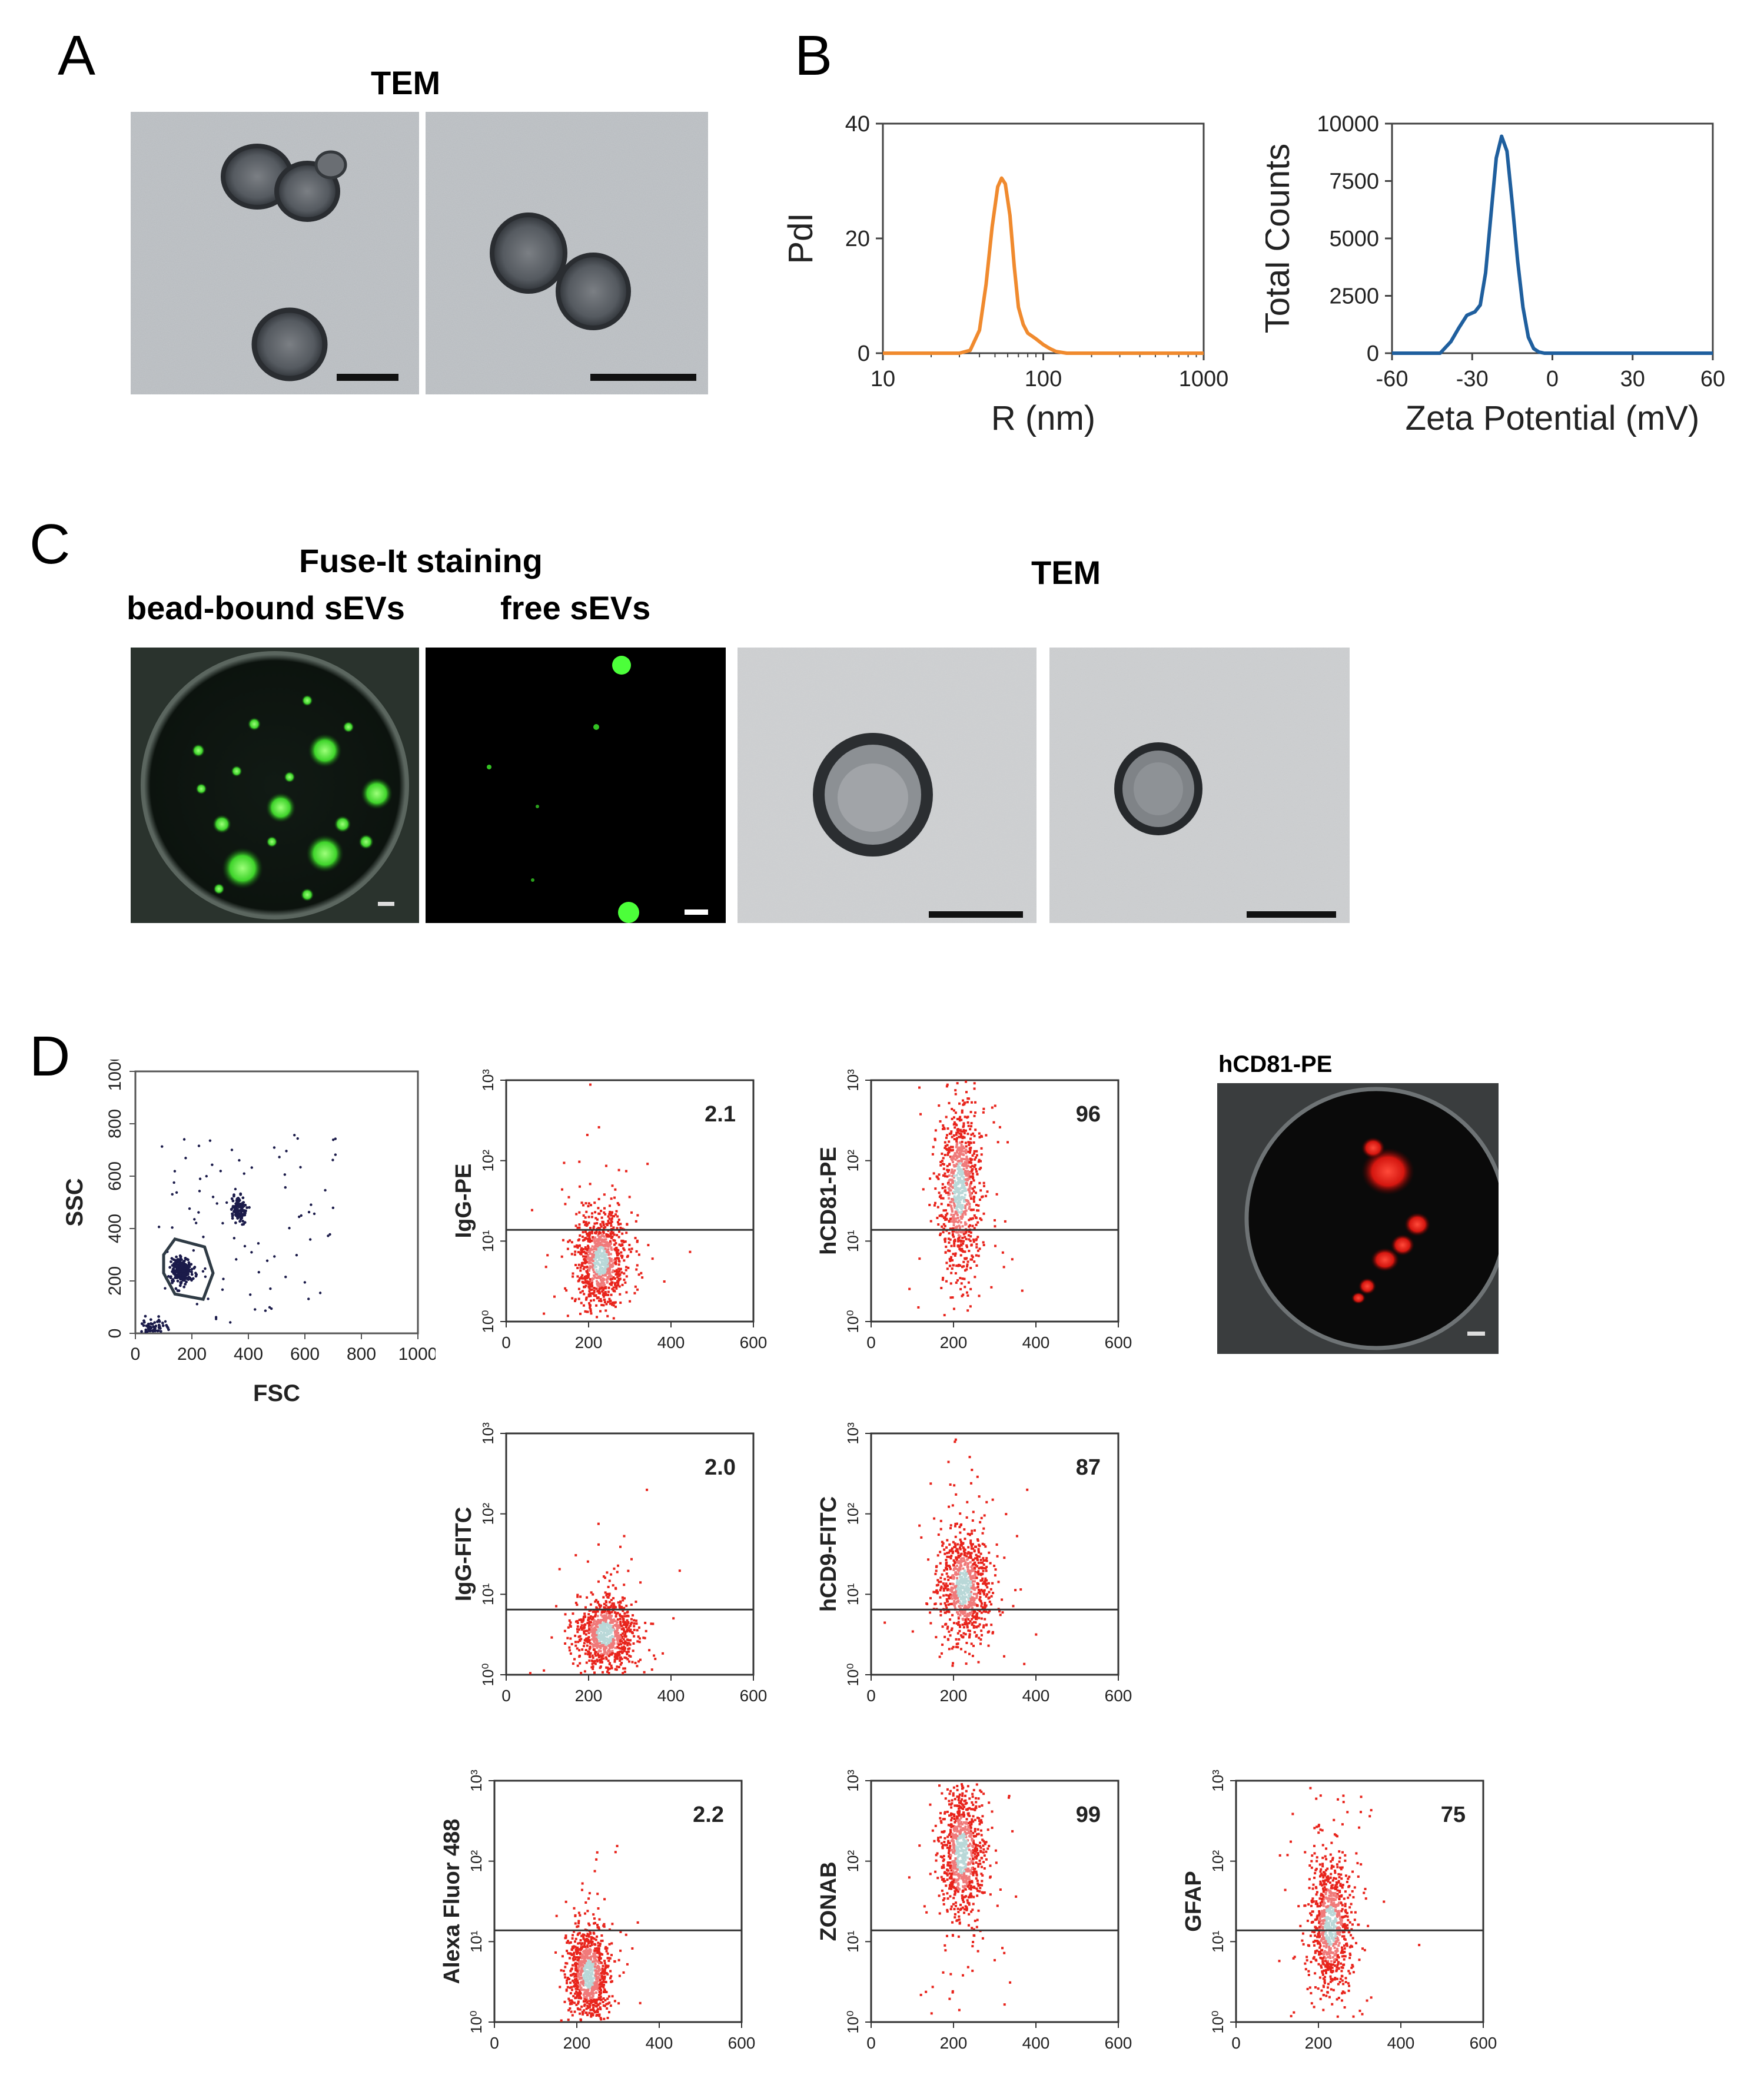  I want to click on x-tick-label: 0, so click(506, 1342).